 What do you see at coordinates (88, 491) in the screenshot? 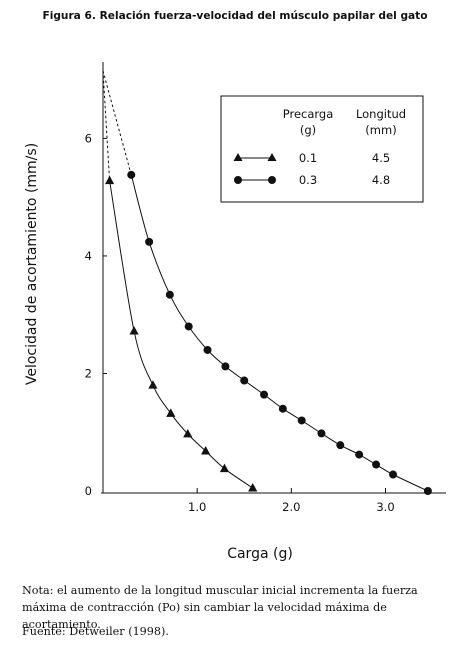
I see `y-tick-label: 0` at bounding box center [88, 491].